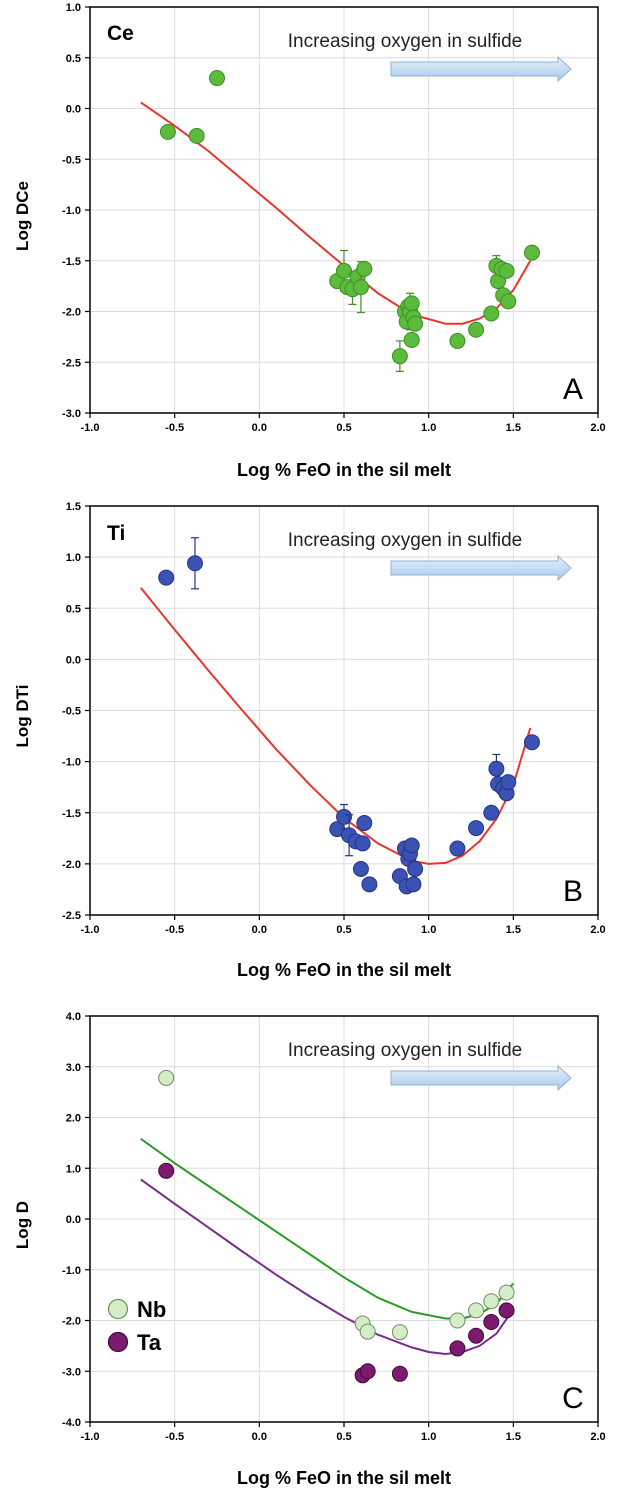  I want to click on y-axis-label: Log DTi, so click(22, 716).